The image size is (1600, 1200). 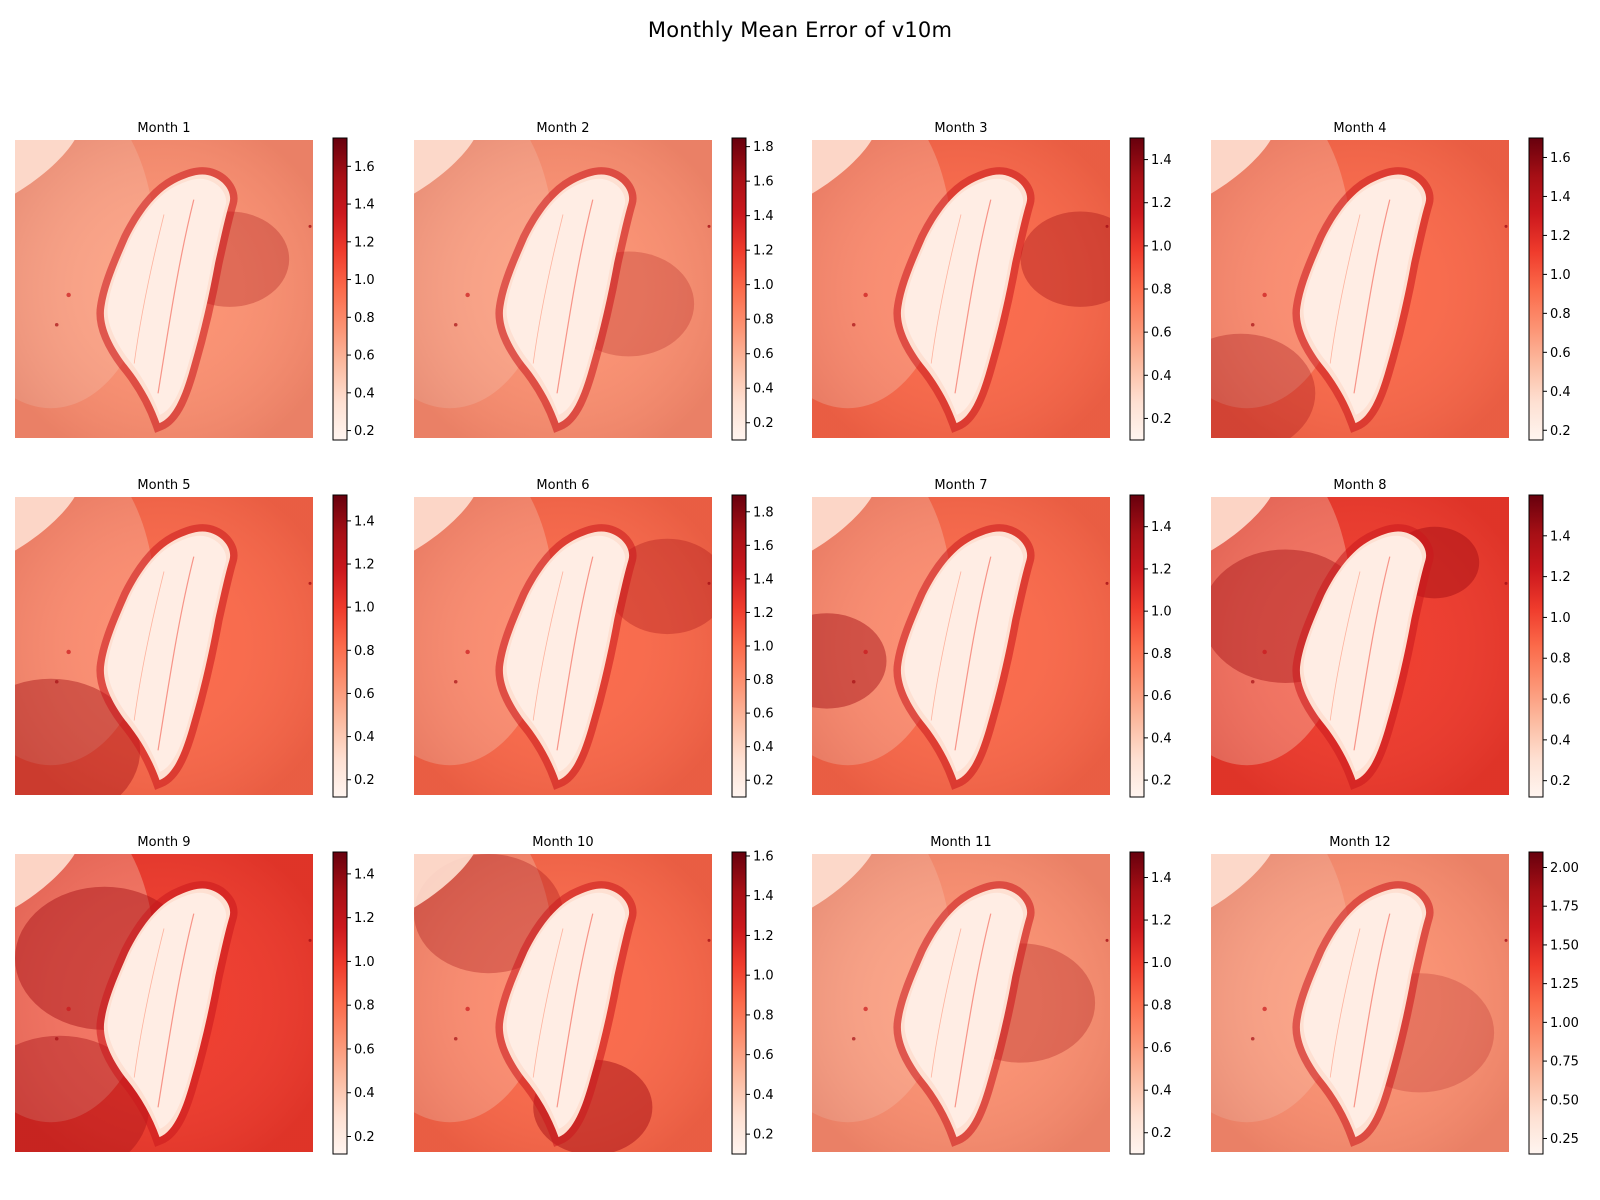 I want to click on panel-month-7: Month 7 0.2 0.4 0.6 0.8 1.0 1.2 1.4, so click(x=992, y=638).